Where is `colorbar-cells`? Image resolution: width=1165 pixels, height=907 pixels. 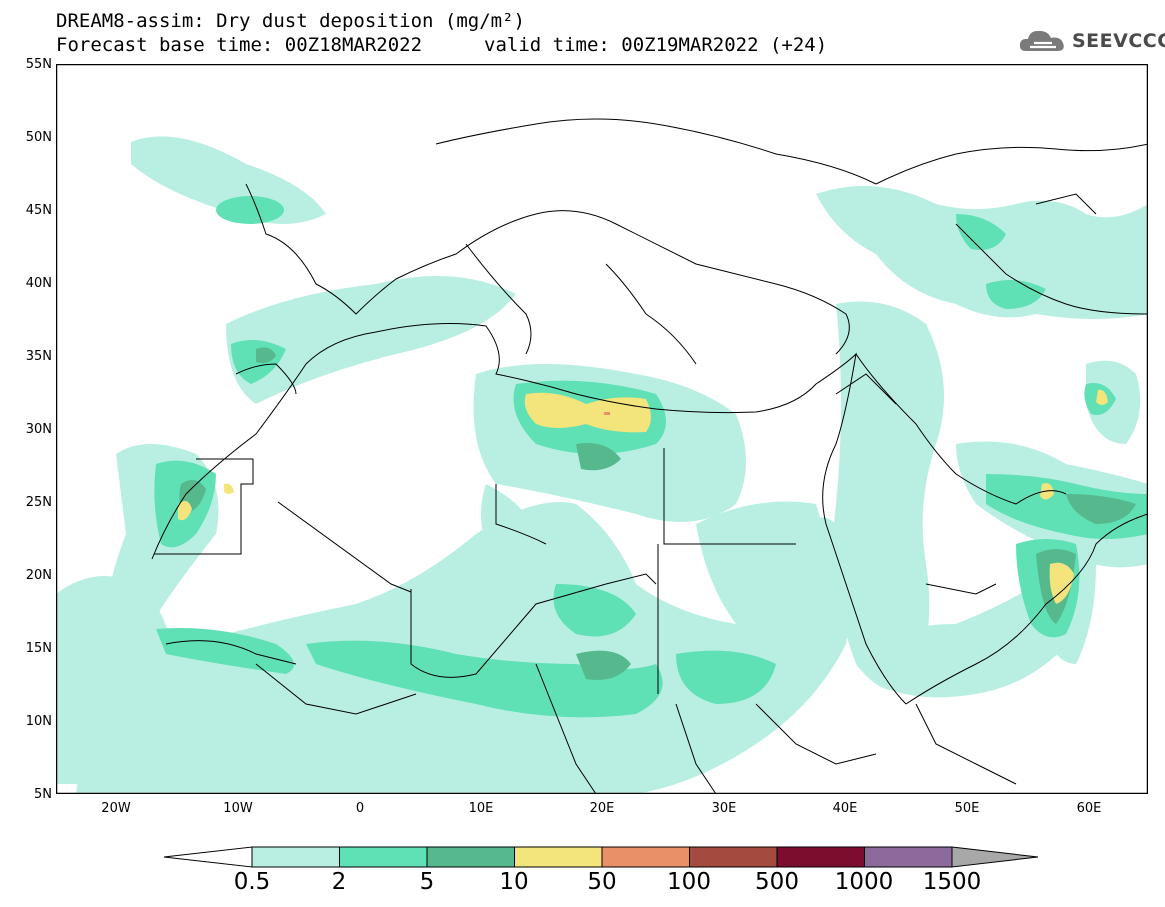 colorbar-cells is located at coordinates (602, 857).